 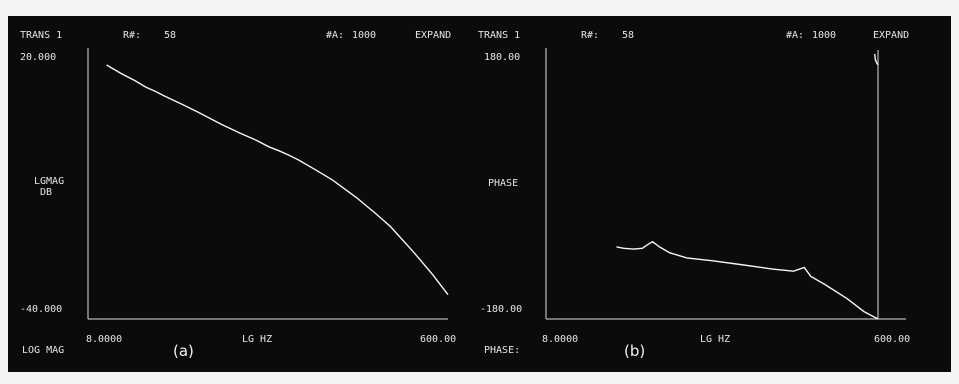 What do you see at coordinates (104, 339) in the screenshot?
I see `panel-a-x-tick-left: 8.0000` at bounding box center [104, 339].